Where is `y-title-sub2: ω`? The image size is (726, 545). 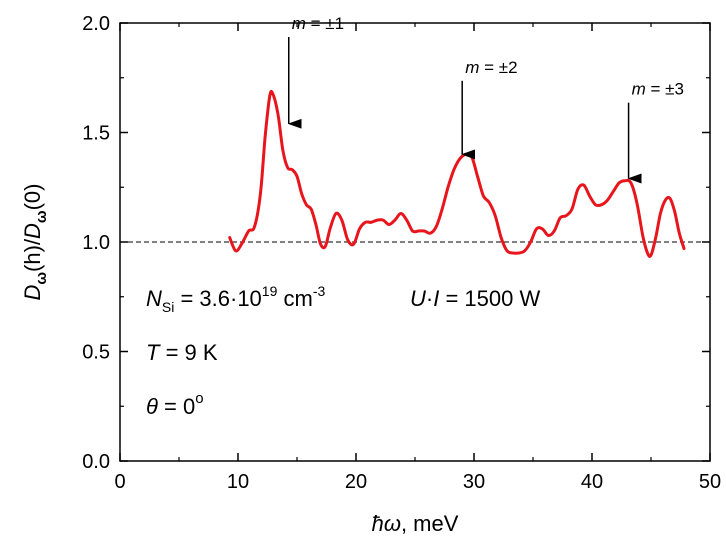 y-title-sub2: ω is located at coordinates (41, 216).